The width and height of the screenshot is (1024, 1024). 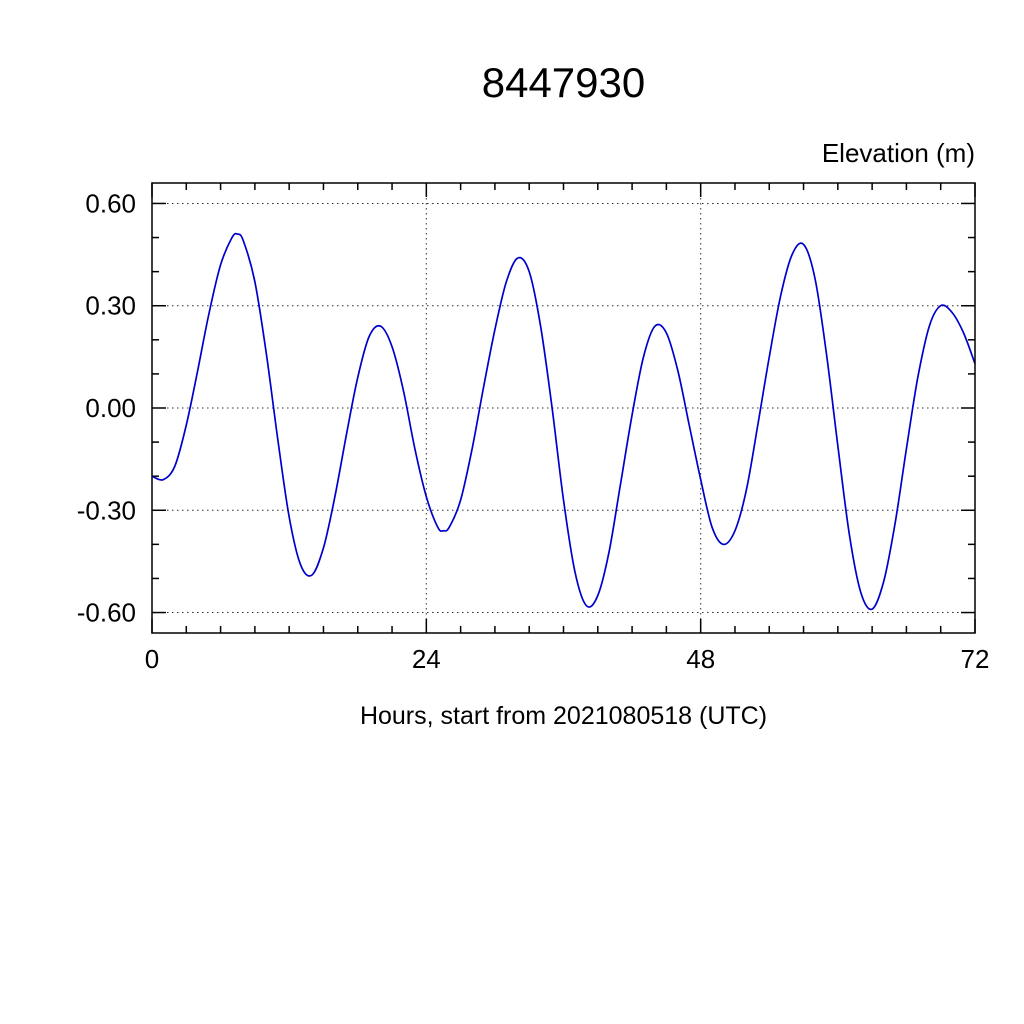 What do you see at coordinates (106, 613) in the screenshot?
I see `y-tick-label: -0.60` at bounding box center [106, 613].